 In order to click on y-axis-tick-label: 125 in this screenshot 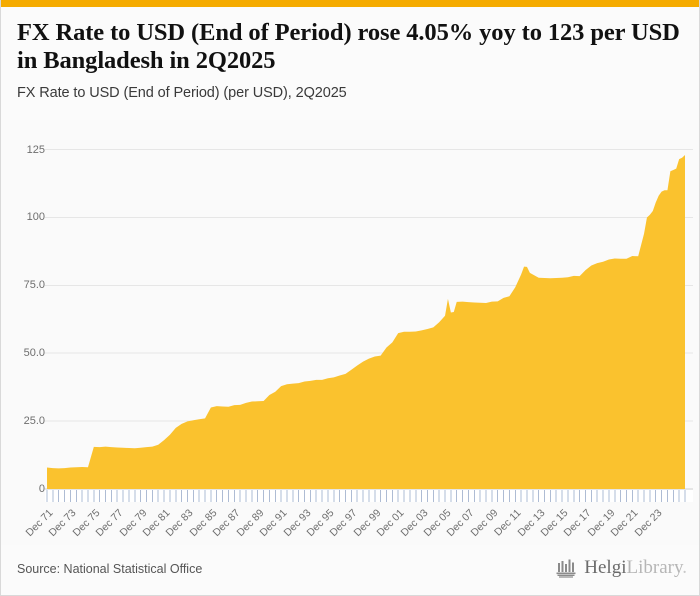, I will do `click(35, 149)`.